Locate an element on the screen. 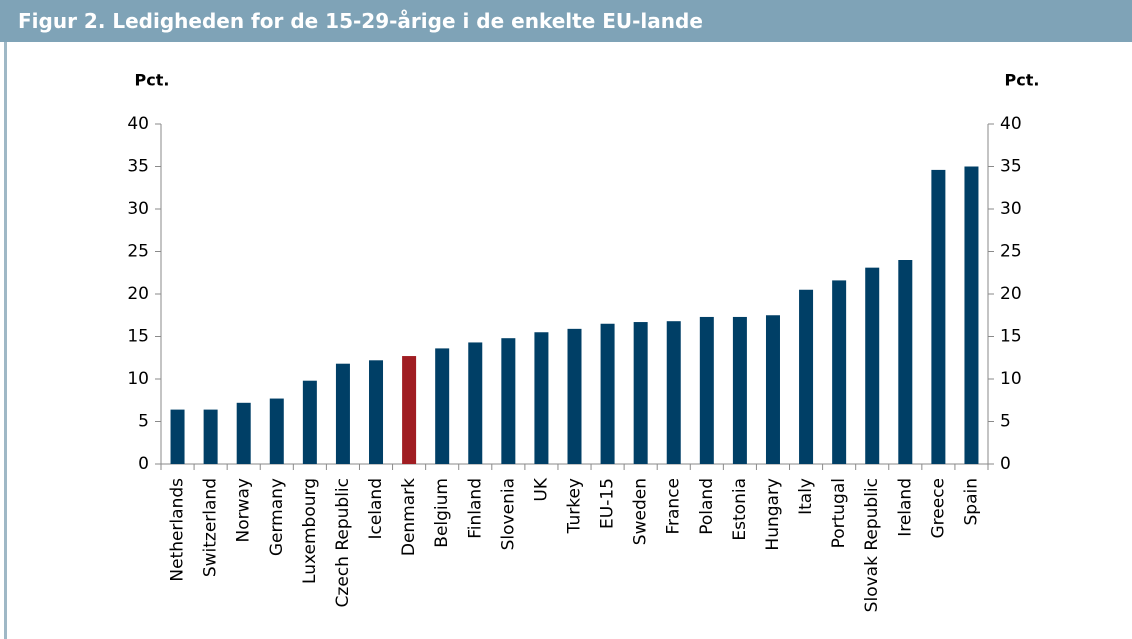 Image resolution: width=1132 pixels, height=639 pixels. x-tick-label: Ireland is located at coordinates (905, 507).